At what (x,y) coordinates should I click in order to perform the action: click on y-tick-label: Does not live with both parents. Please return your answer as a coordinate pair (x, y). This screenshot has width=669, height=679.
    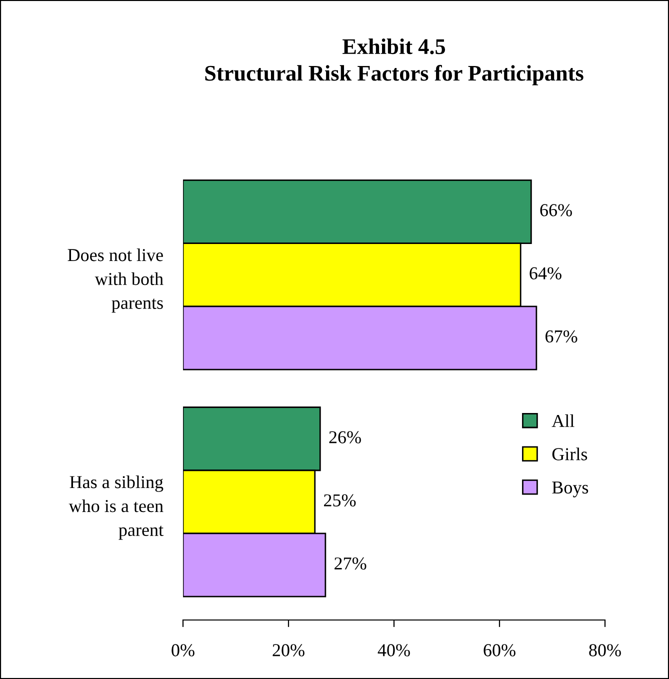
    Looking at the image, I should click on (116, 280).